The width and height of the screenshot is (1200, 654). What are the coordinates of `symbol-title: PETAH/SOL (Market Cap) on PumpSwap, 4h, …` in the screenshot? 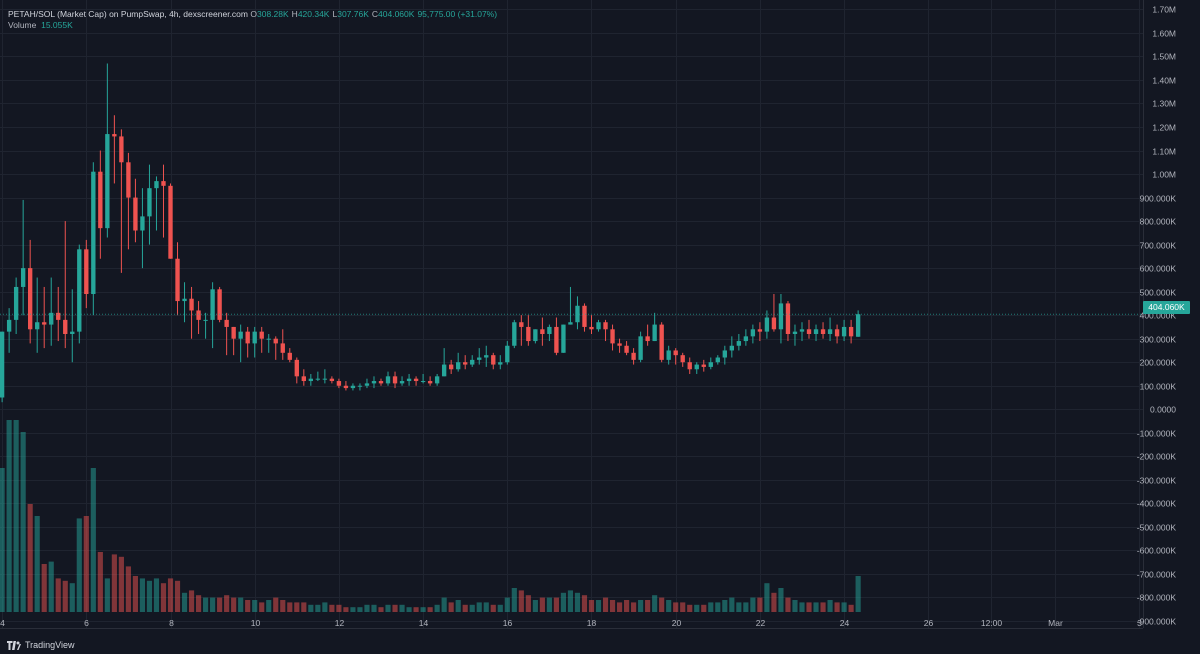 It's located at (128, 14).